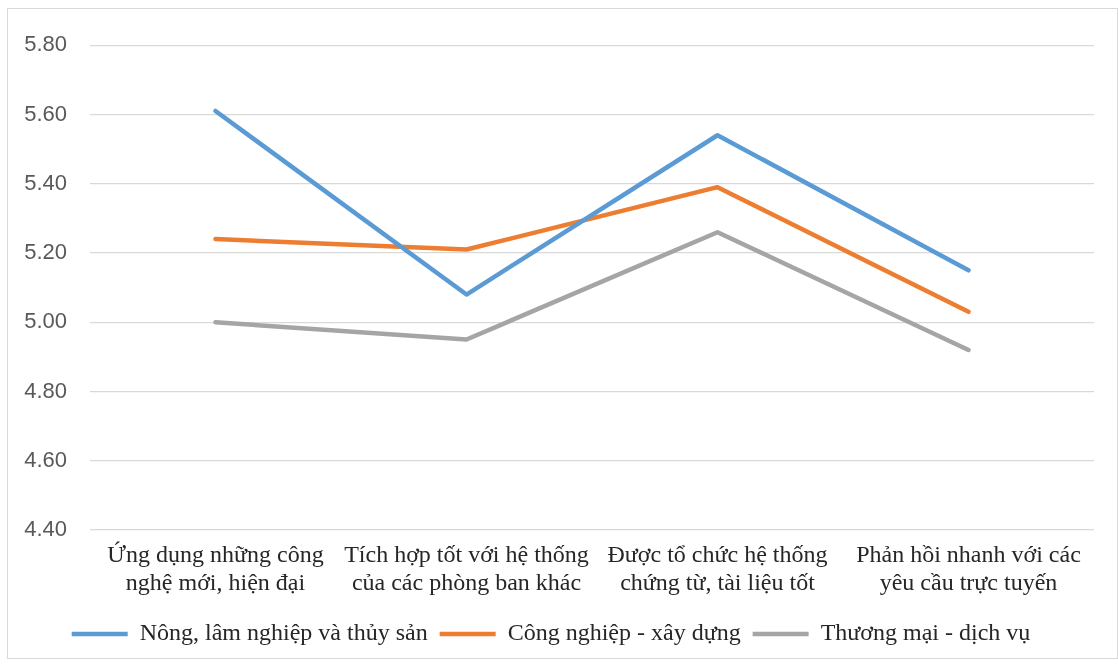  What do you see at coordinates (45, 529) in the screenshot?
I see `y-tick-label: 4.40` at bounding box center [45, 529].